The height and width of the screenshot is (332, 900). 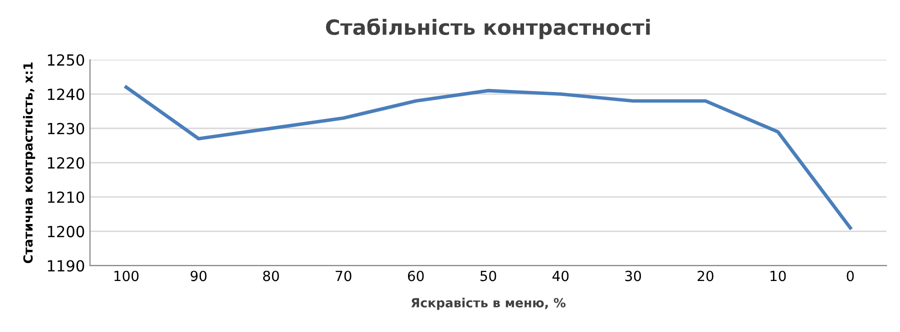 I want to click on y-tick-label: 1250, so click(x=66, y=60).